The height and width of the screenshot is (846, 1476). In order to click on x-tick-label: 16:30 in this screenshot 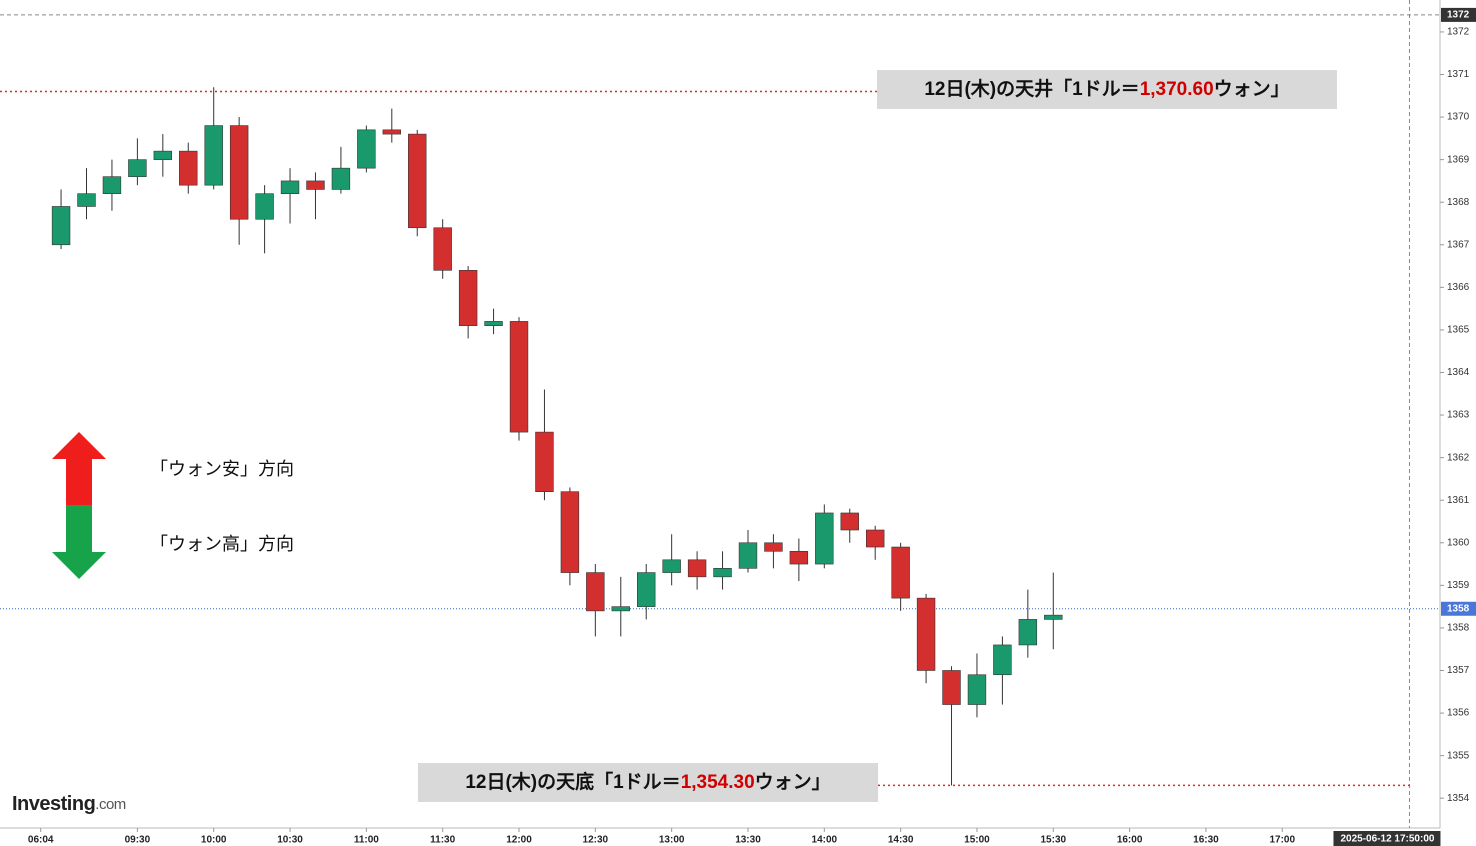, I will do `click(1206, 840)`.